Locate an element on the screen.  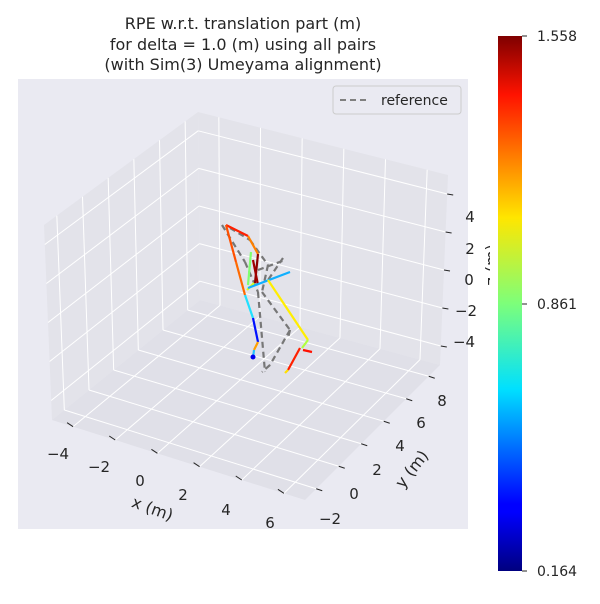
z-tick-label: 0 is located at coordinates (469, 280).